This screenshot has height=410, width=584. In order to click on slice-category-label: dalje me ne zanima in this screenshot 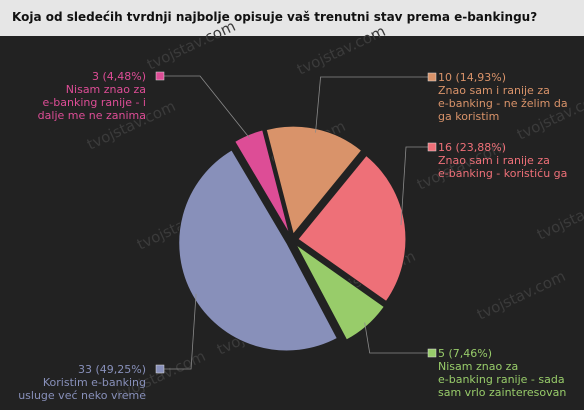, I will do `click(92, 115)`.